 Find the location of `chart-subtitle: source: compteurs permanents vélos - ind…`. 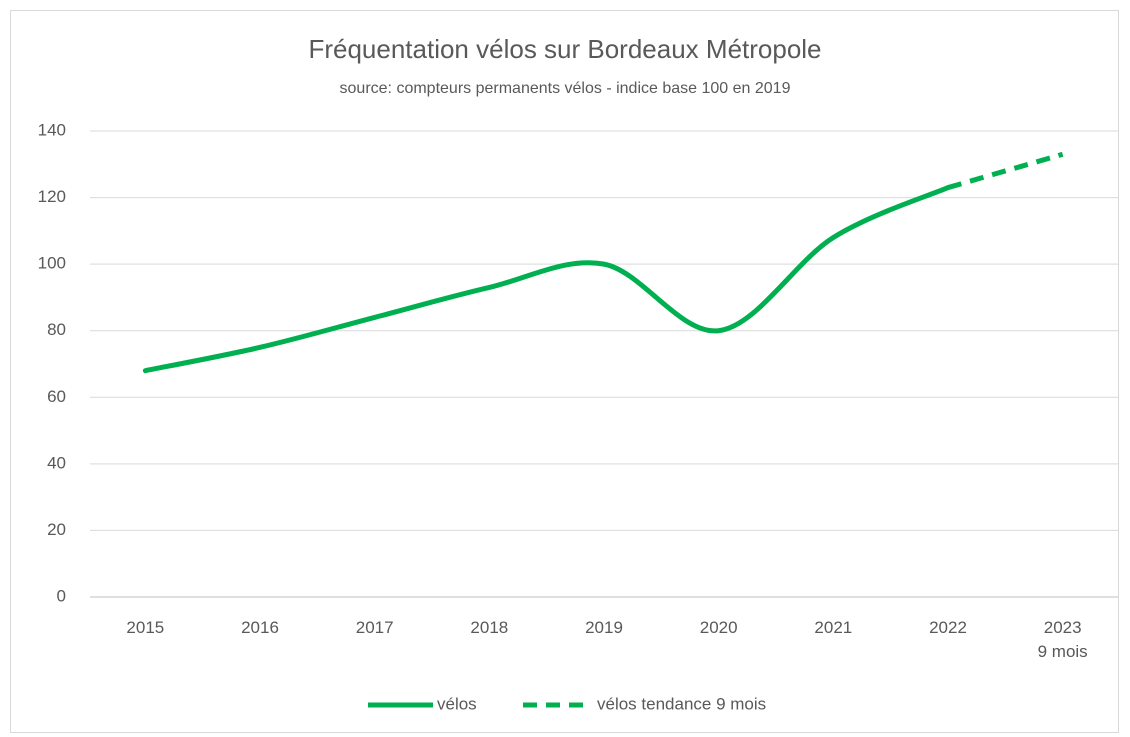

chart-subtitle: source: compteurs permanents vélos - ind… is located at coordinates (565, 88).